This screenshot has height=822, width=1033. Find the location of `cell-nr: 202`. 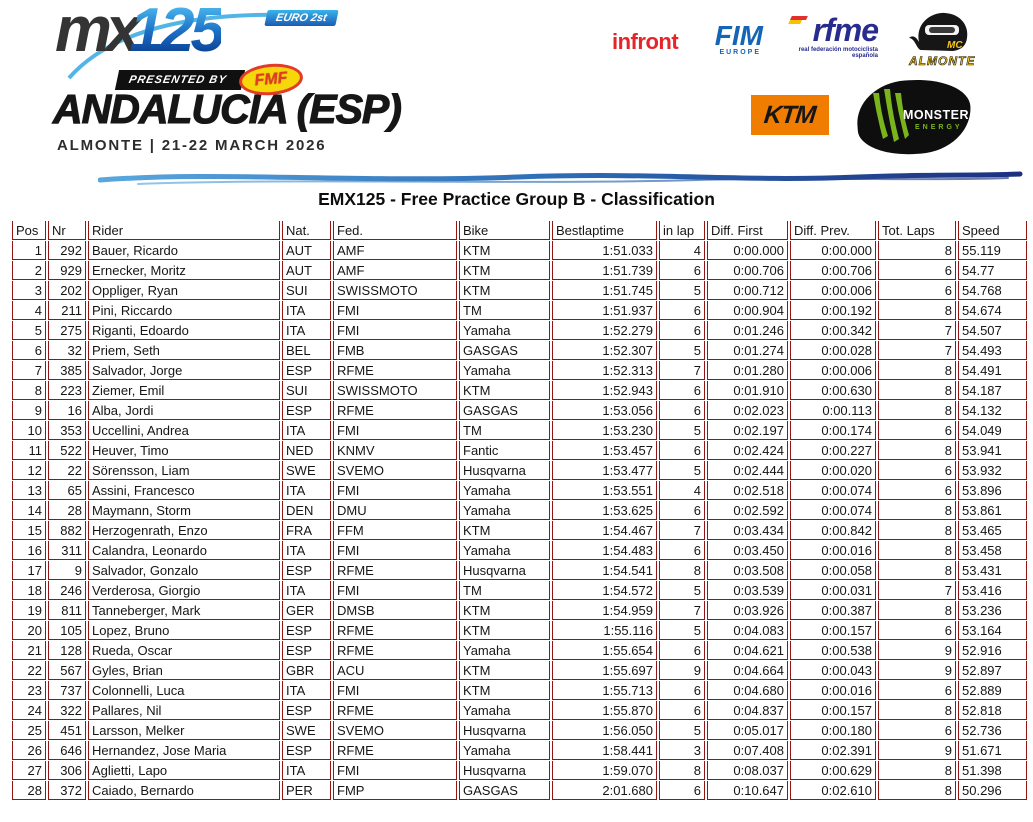

cell-nr: 202 is located at coordinates (67, 290).